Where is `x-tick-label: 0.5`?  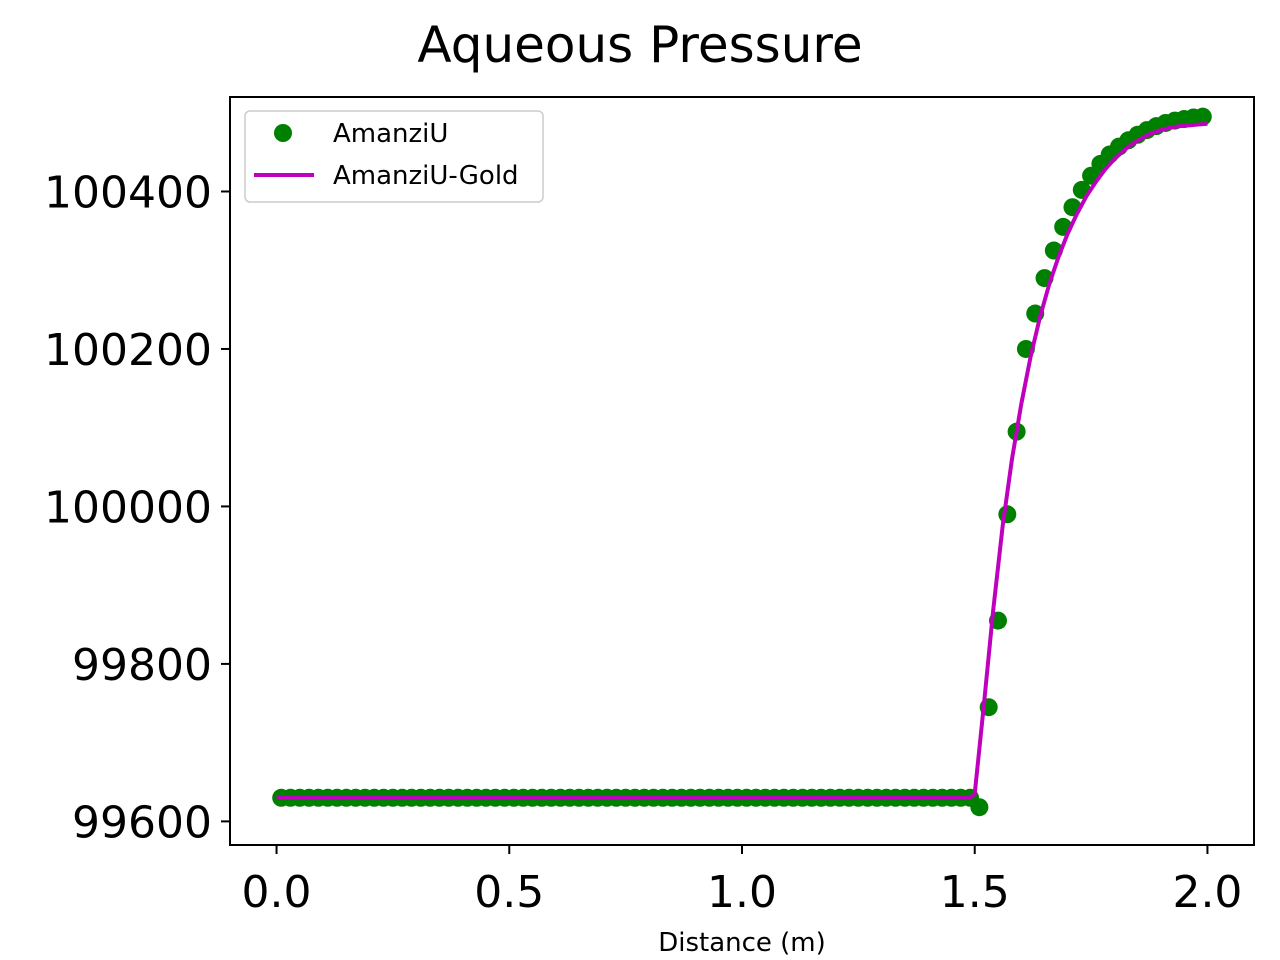 x-tick-label: 0.5 is located at coordinates (509, 892).